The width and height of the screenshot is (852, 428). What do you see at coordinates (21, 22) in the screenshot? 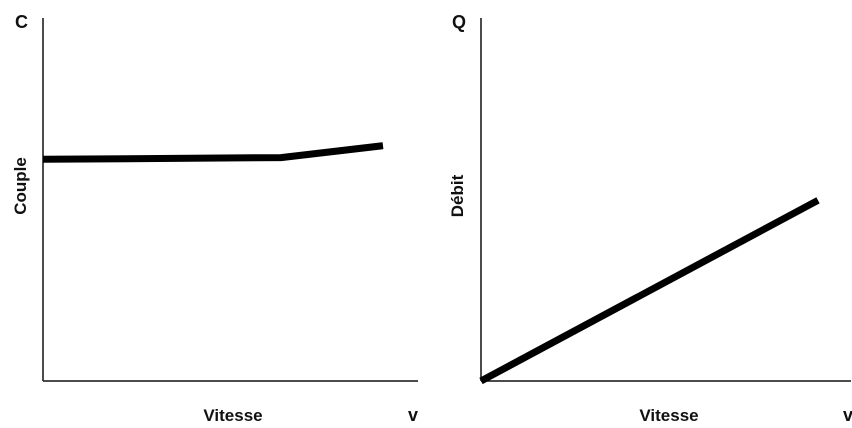
I see `couple-y-axis-letter: C` at bounding box center [21, 22].